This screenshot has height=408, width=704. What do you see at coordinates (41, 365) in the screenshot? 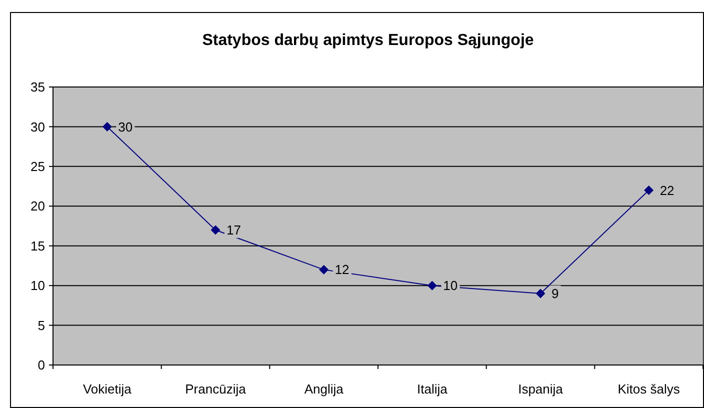
I see `y-tick-label: 0` at bounding box center [41, 365].